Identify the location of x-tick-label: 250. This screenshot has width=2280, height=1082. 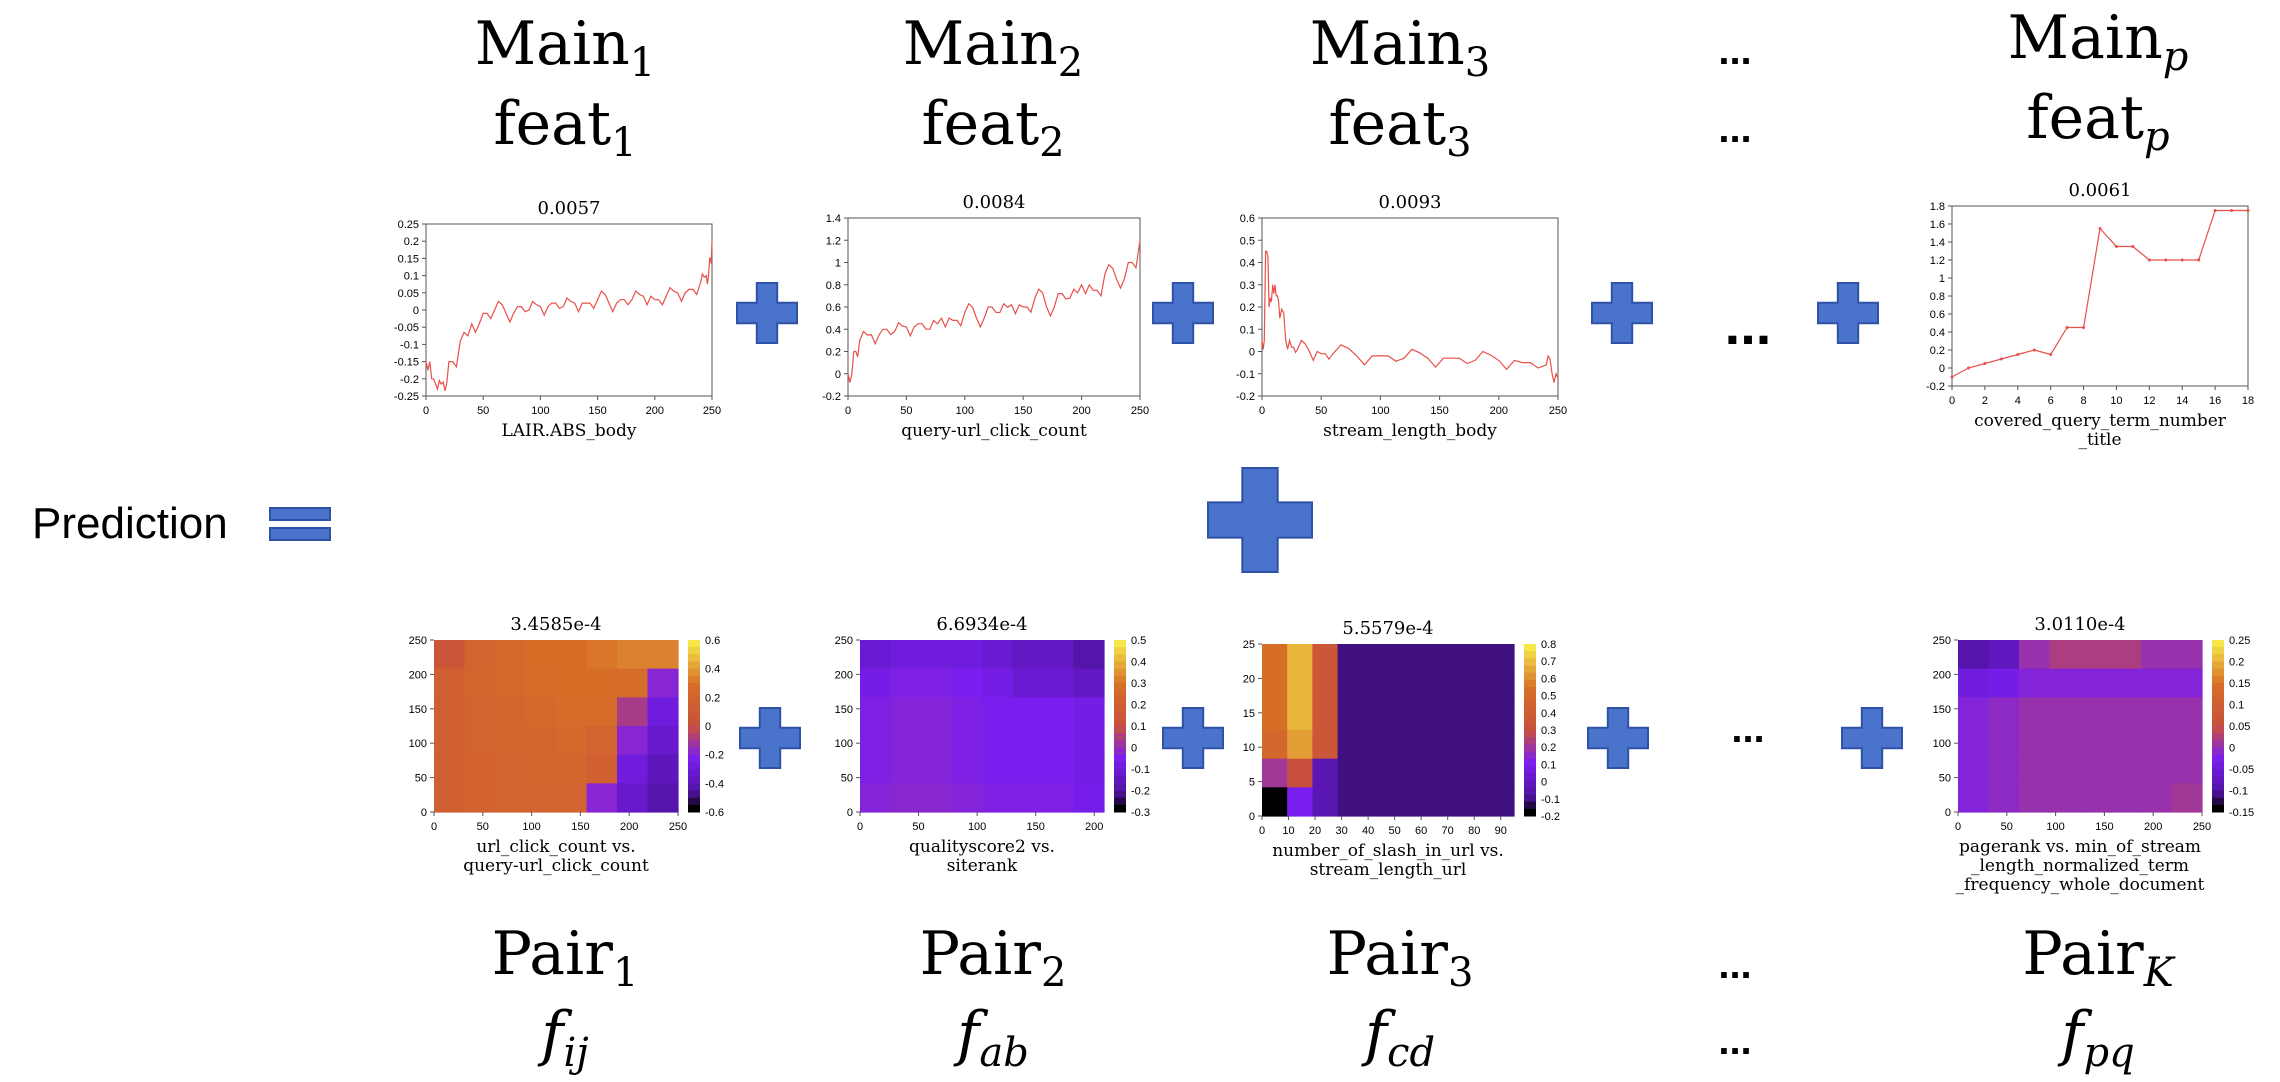
(712, 411).